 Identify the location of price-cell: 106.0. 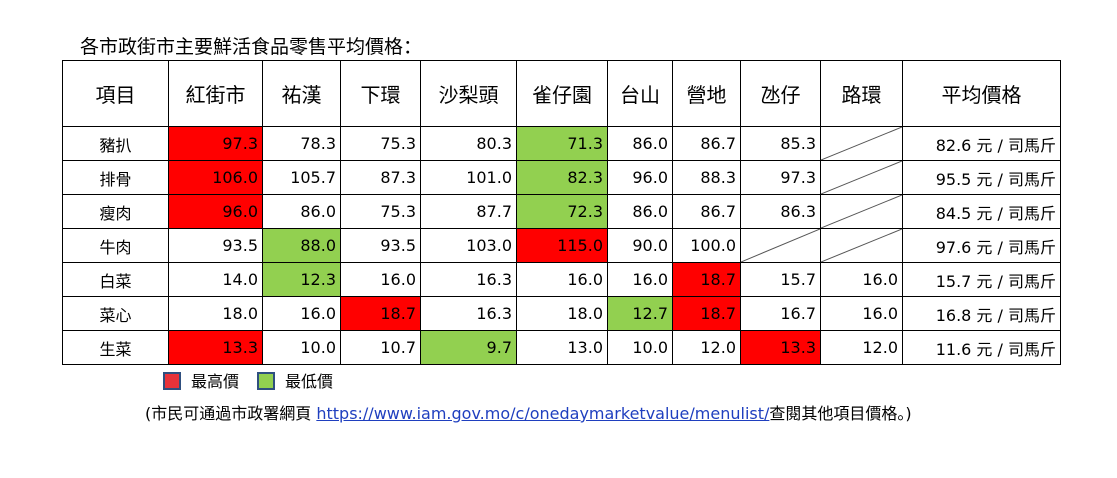
(215, 177).